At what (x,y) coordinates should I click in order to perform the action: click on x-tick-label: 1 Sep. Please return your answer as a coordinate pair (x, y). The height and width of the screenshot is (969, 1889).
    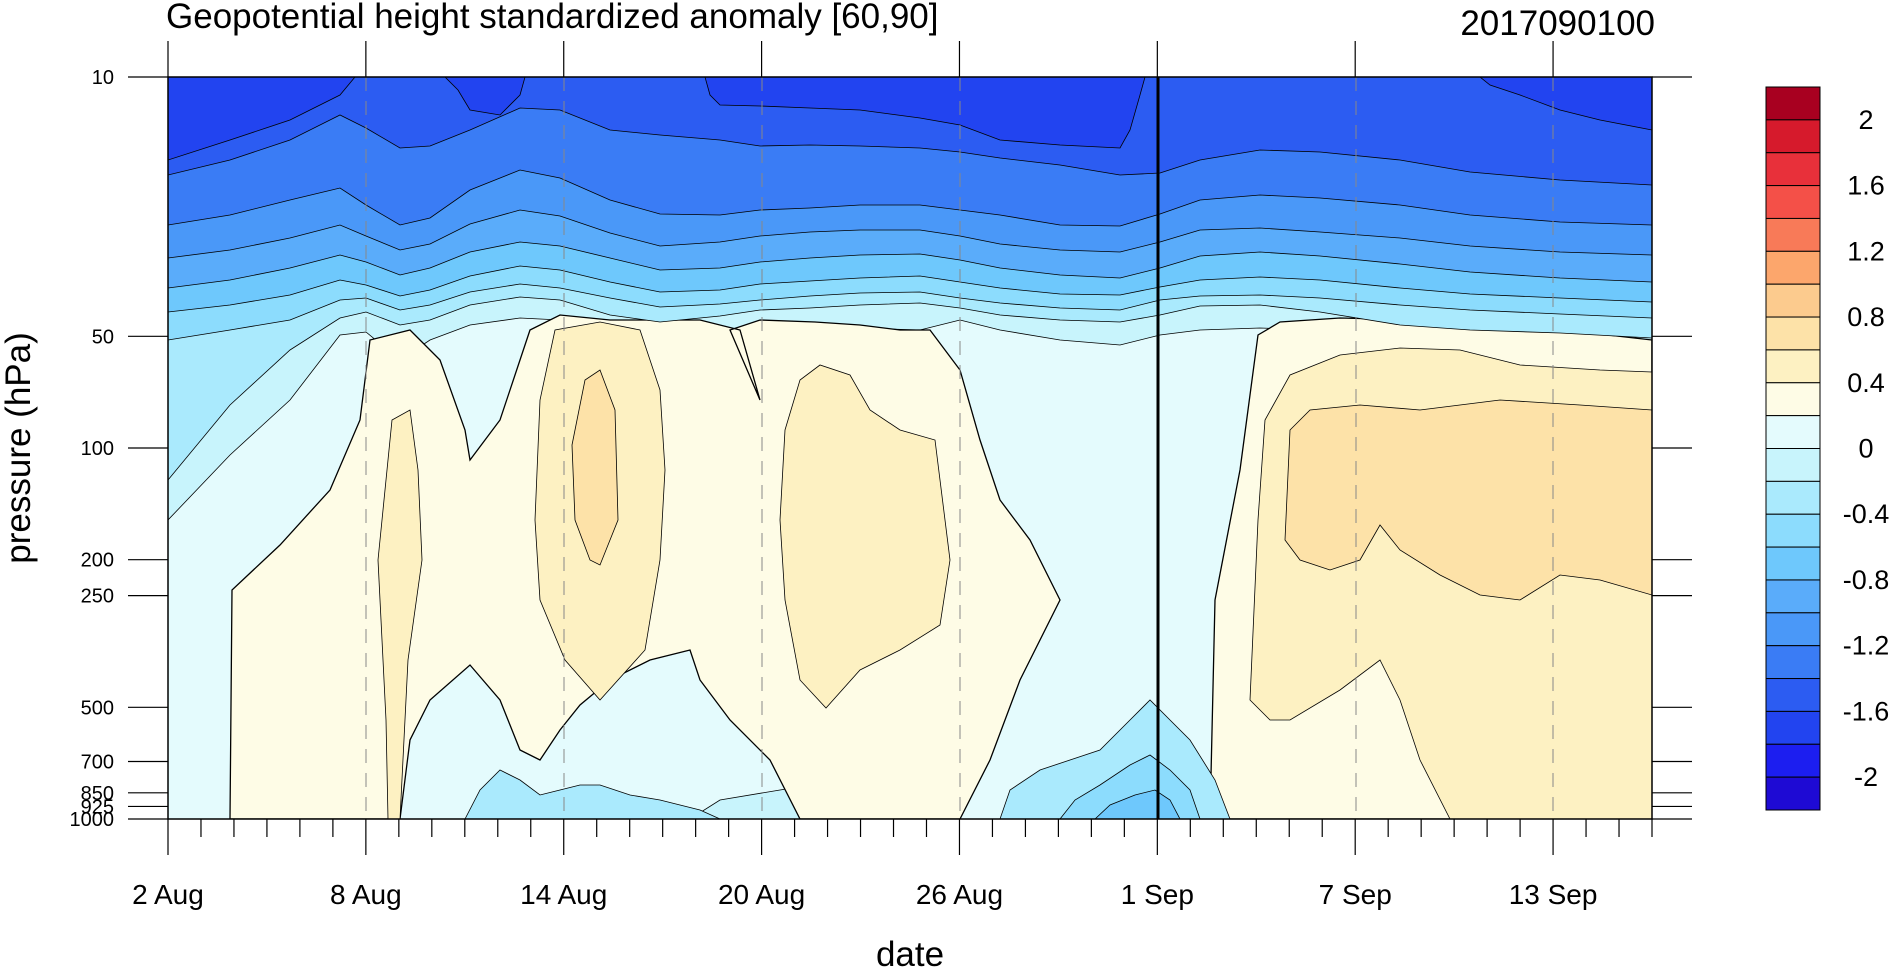
    Looking at the image, I should click on (1157, 894).